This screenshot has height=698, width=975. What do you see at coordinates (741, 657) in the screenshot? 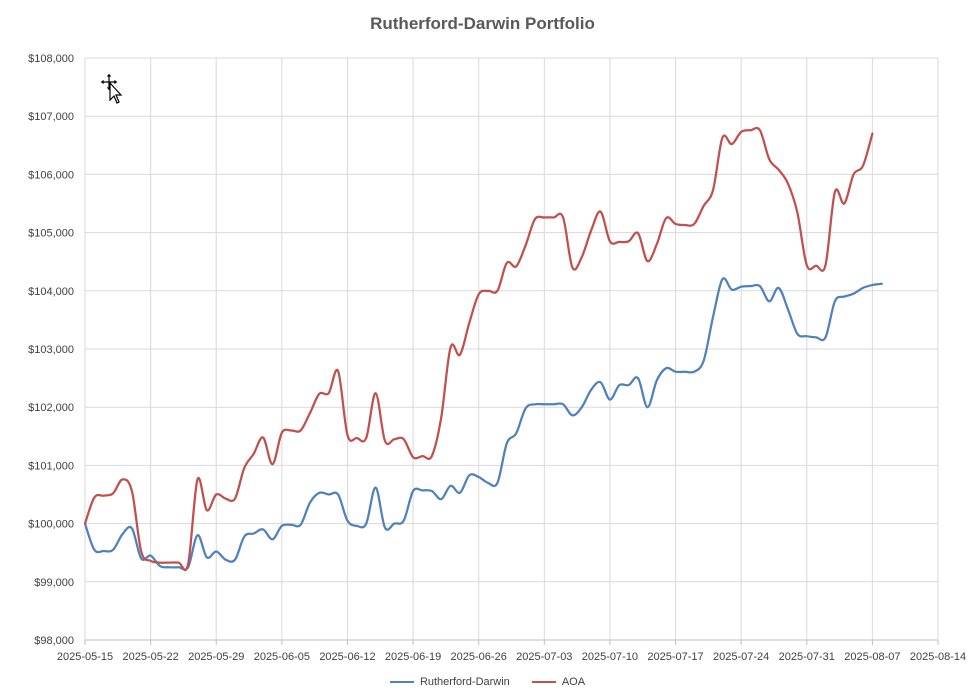
I see `x-tick-label: 2025-07-24` at bounding box center [741, 657].